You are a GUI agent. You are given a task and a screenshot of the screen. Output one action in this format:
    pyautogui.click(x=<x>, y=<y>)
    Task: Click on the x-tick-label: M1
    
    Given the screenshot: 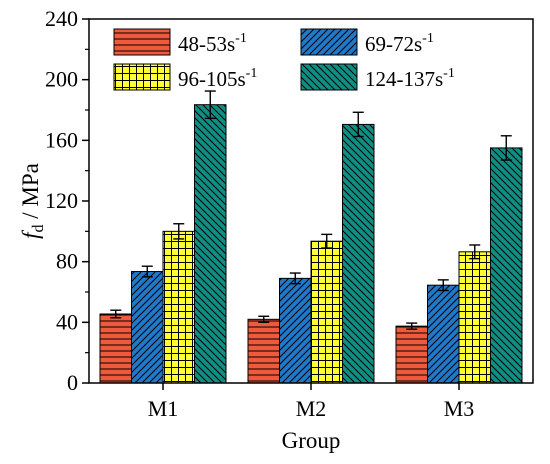 What is the action you would take?
    pyautogui.click(x=163, y=408)
    